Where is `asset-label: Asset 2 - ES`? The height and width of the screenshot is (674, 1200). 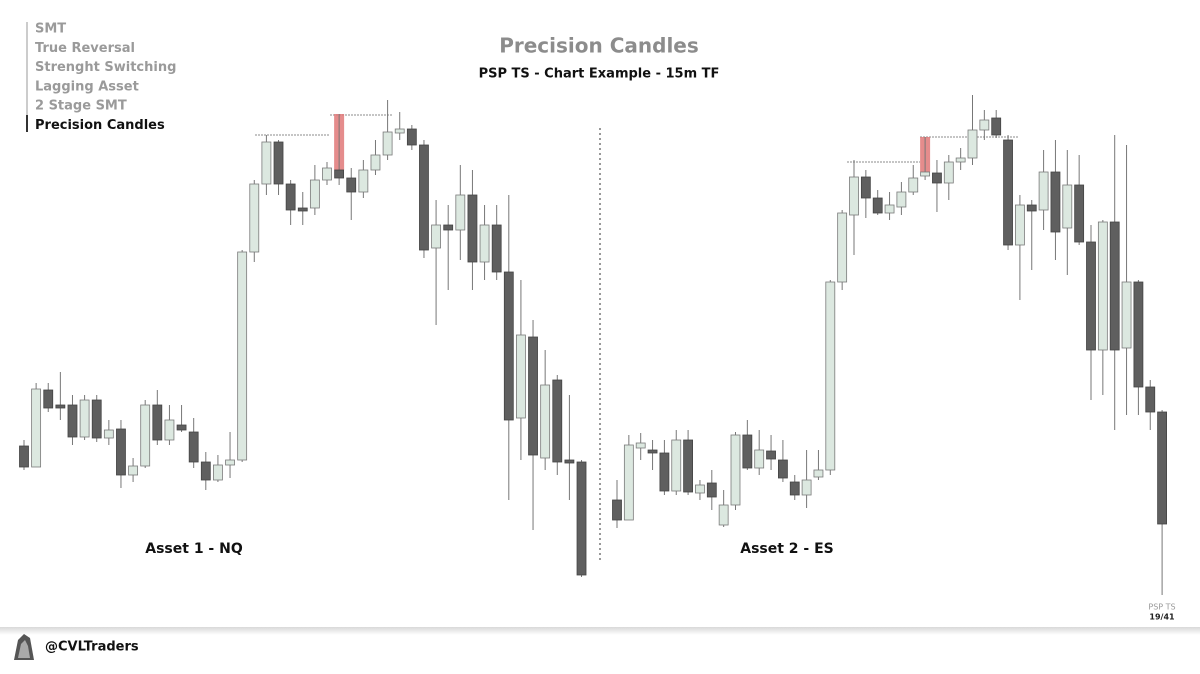
asset-label: Asset 2 - ES is located at coordinates (787, 549).